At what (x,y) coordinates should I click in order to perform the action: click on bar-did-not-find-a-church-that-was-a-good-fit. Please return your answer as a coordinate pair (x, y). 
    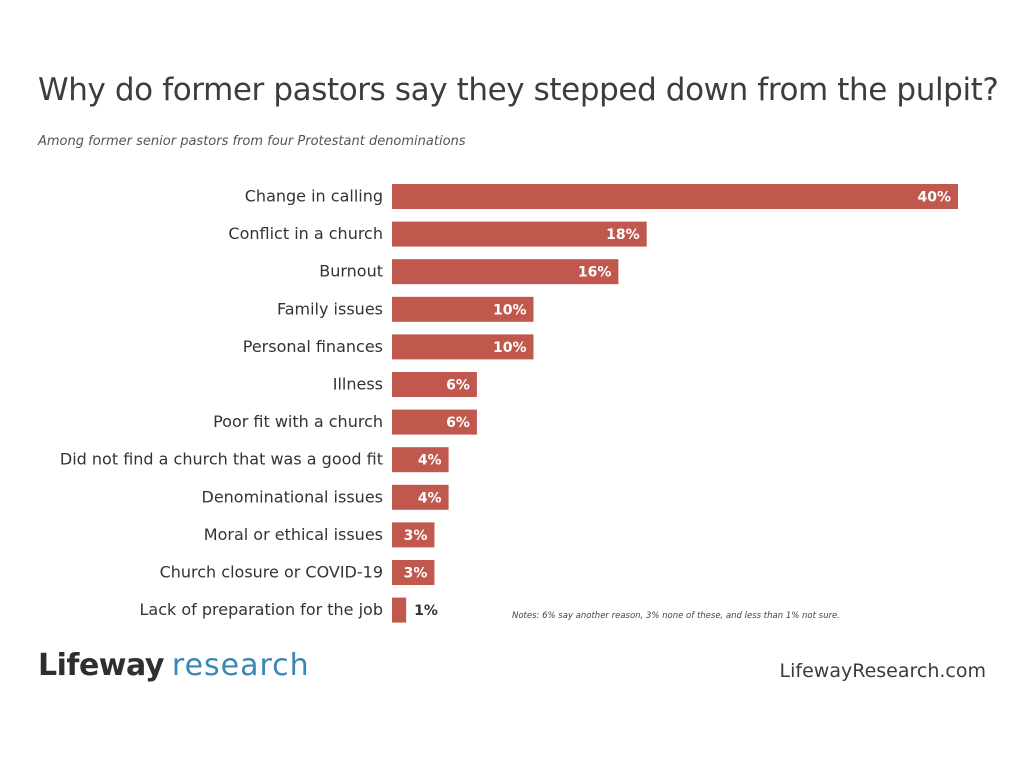
    Looking at the image, I should click on (420, 460).